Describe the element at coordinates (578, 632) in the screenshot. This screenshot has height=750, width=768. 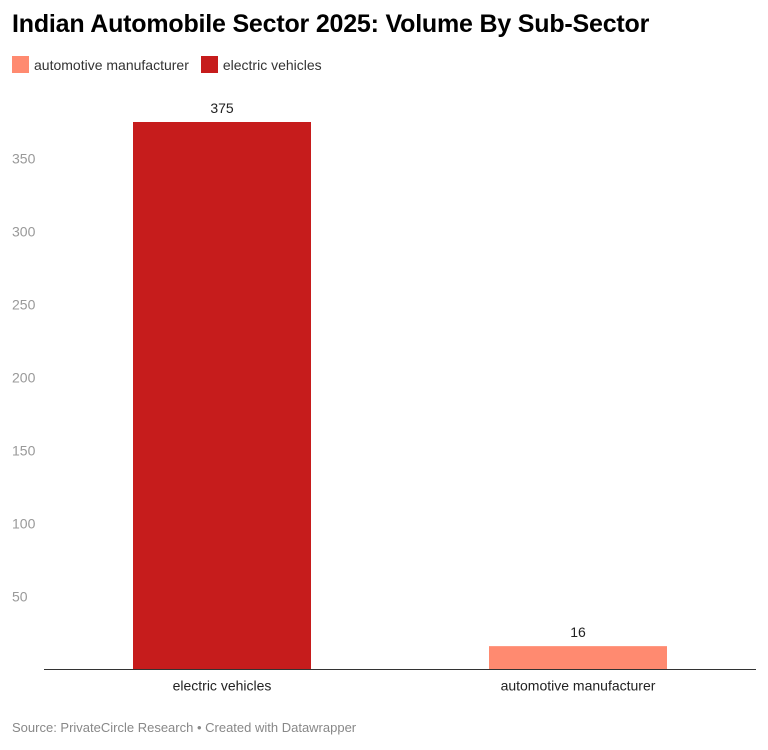
I see `bar-value-label: 16` at that location.